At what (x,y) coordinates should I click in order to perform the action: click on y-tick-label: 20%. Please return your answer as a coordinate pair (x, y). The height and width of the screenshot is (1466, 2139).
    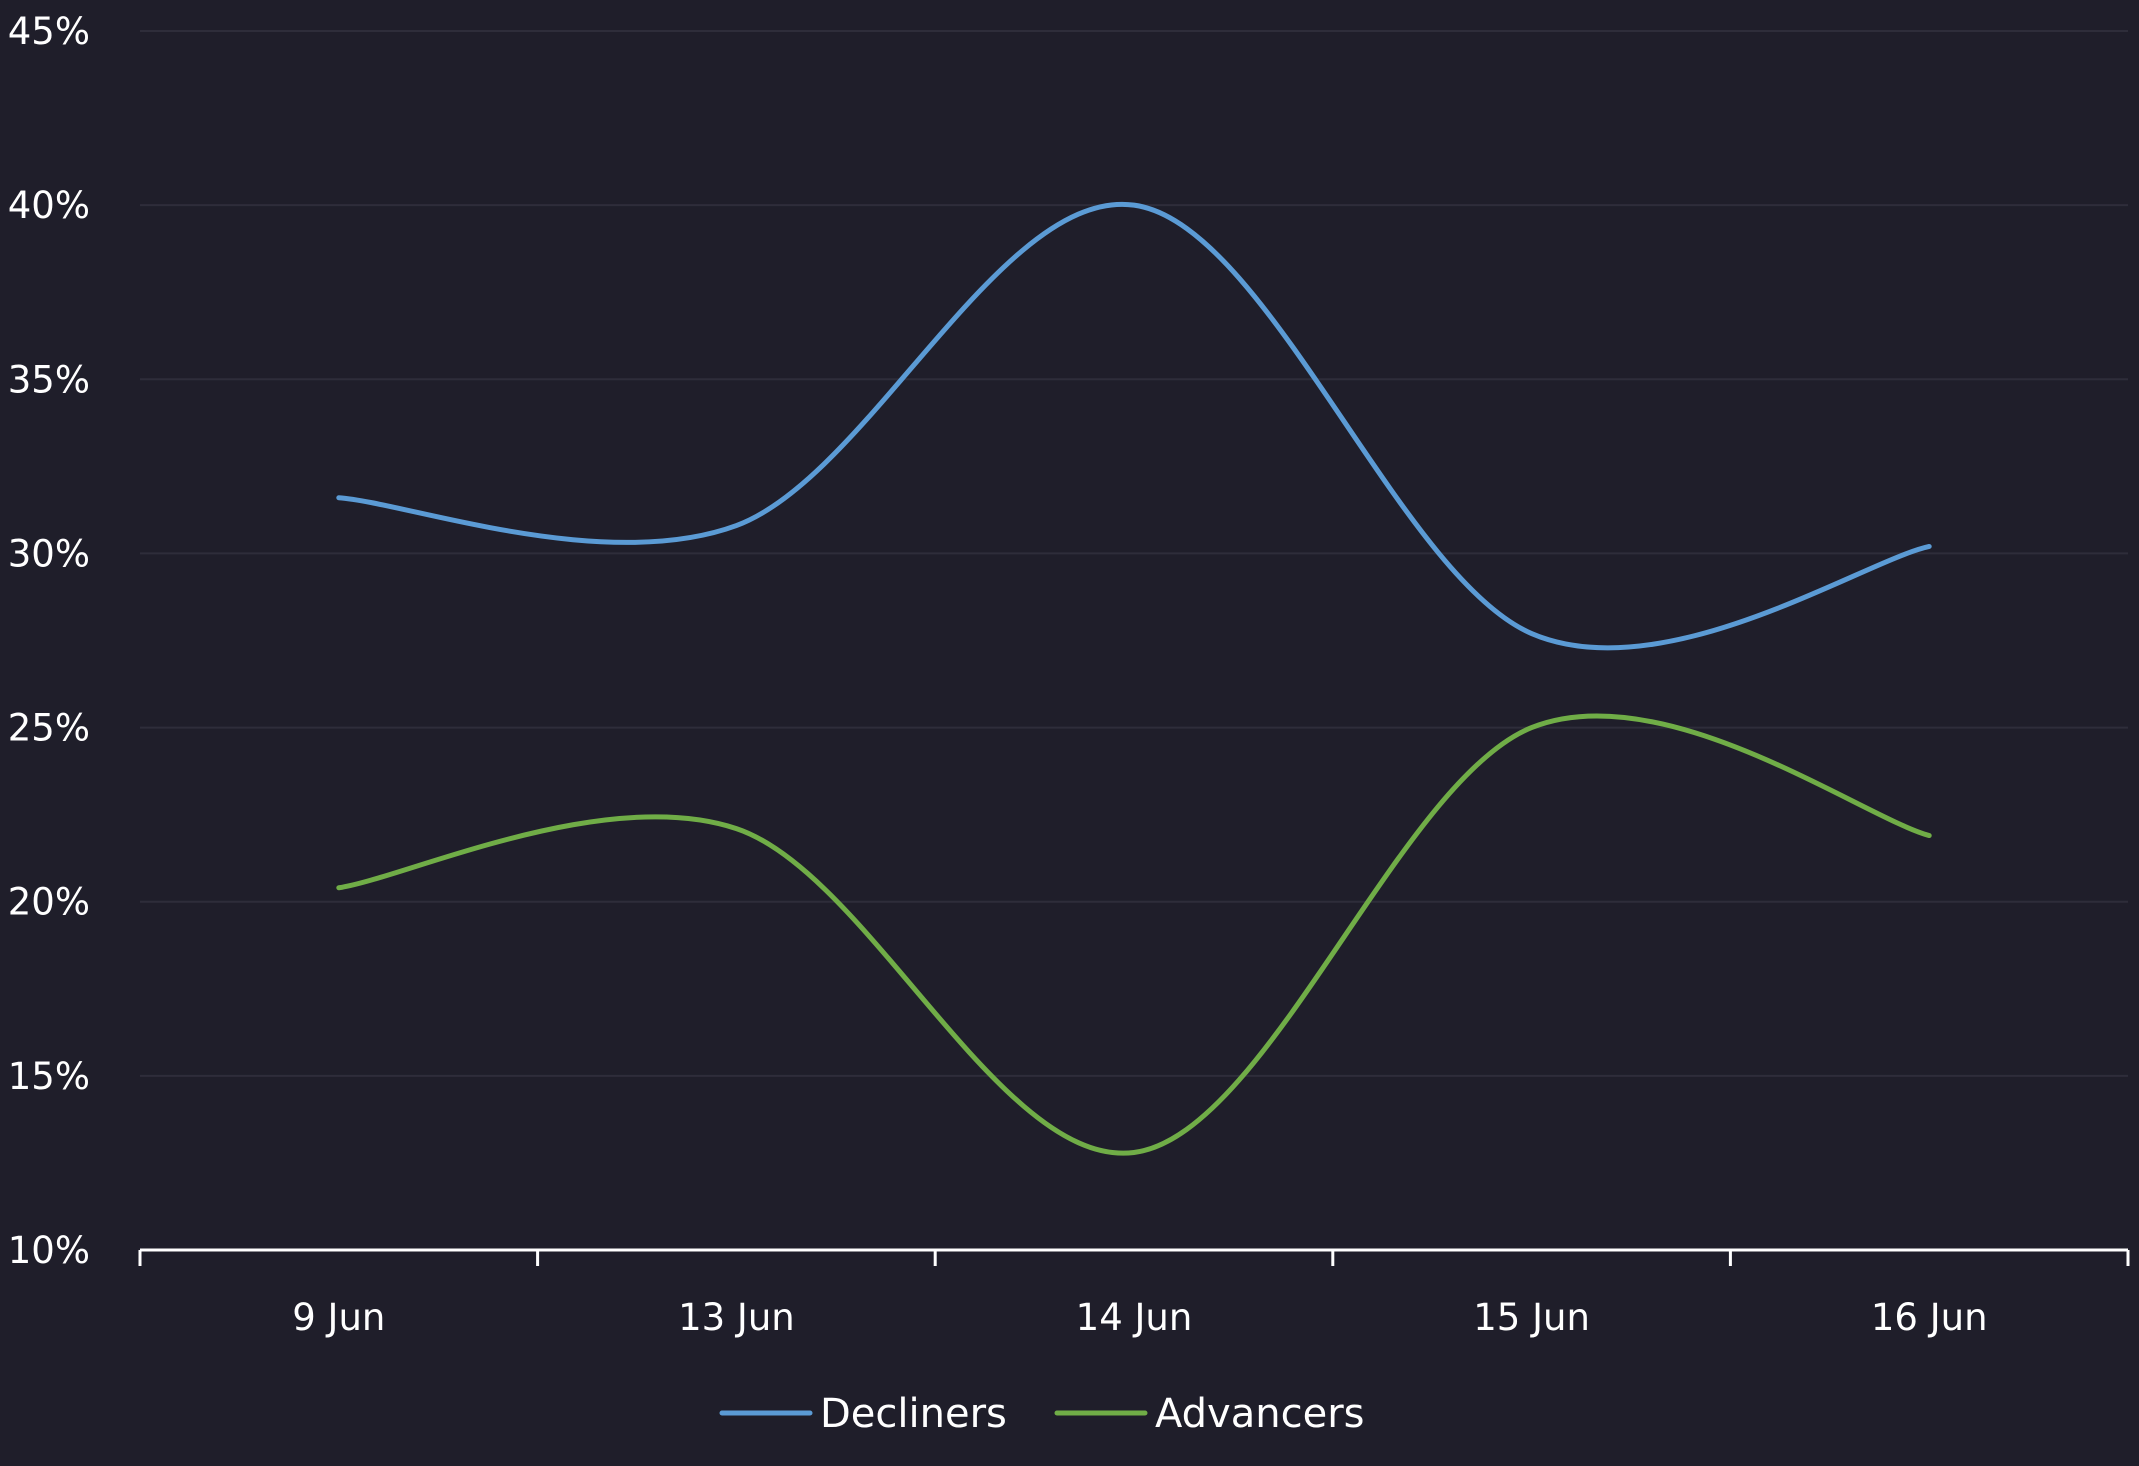
    Looking at the image, I should click on (49, 902).